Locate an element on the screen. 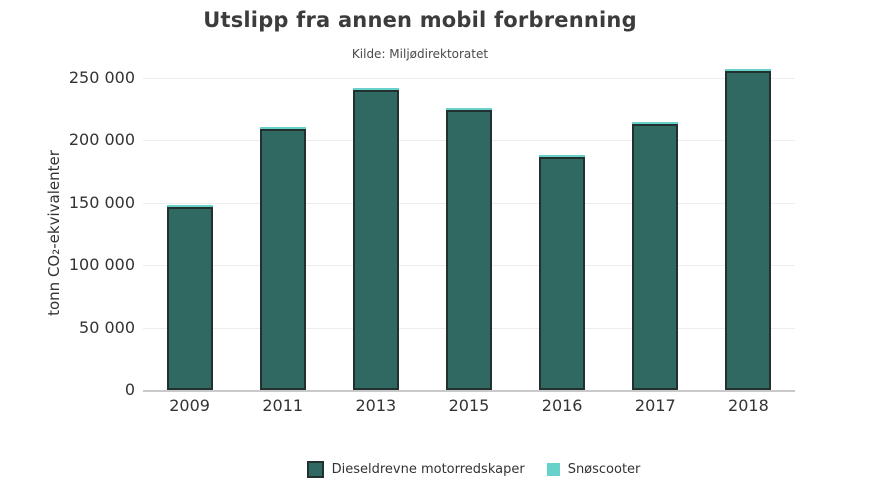 The image size is (889, 500). x-tick-label: 2017 is located at coordinates (655, 405).